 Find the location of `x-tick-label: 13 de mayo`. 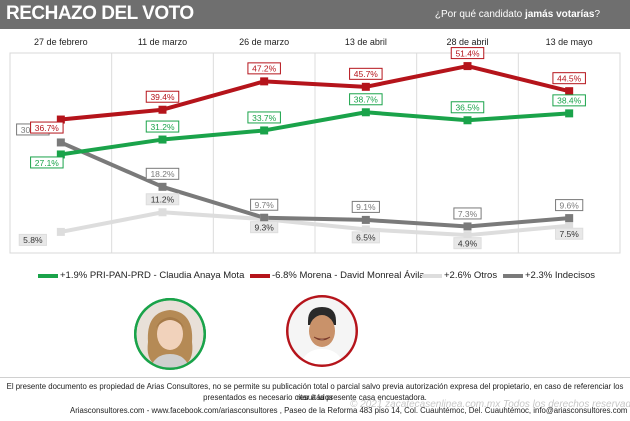

x-tick-label: 13 de mayo is located at coordinates (569, 42).